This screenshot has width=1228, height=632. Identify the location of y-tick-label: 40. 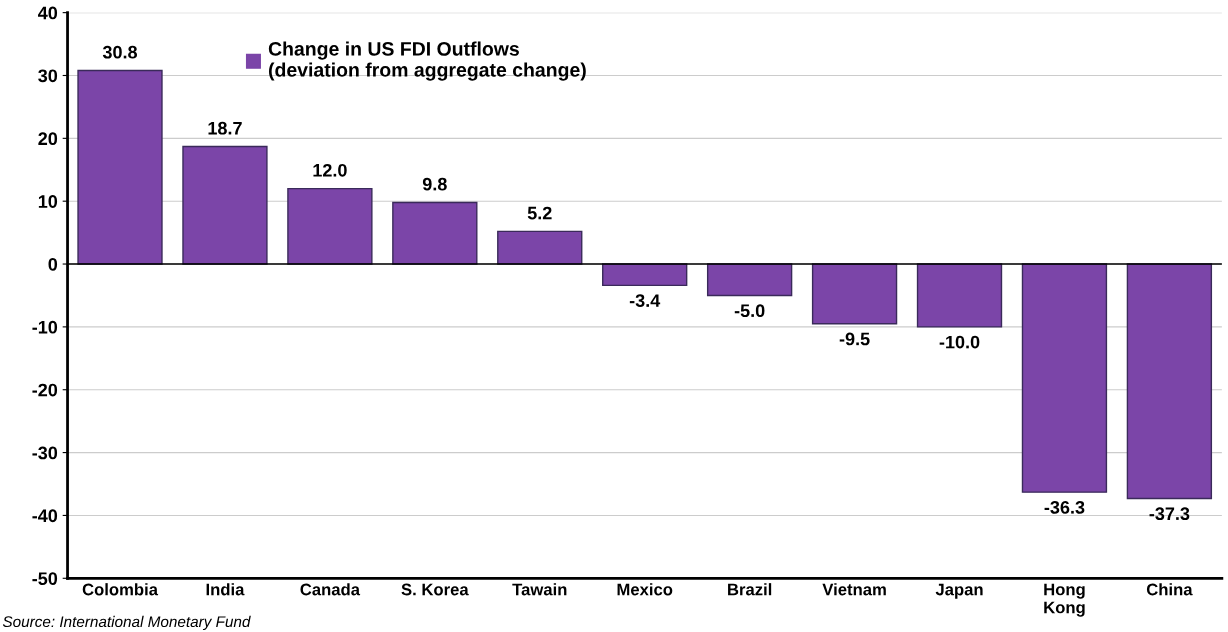
(48, 13).